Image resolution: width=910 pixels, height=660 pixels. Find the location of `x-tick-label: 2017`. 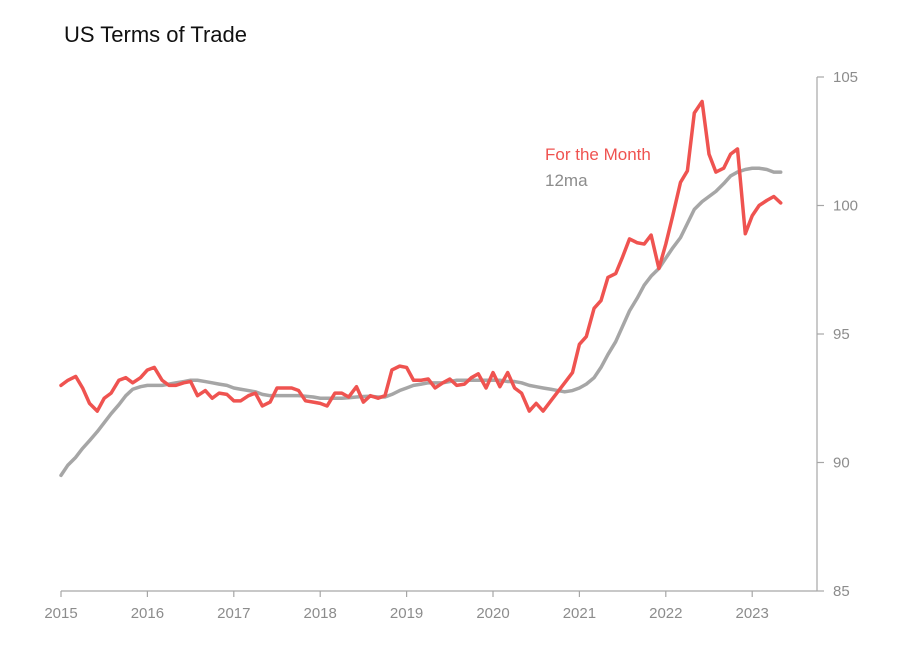

x-tick-label: 2017 is located at coordinates (233, 613).